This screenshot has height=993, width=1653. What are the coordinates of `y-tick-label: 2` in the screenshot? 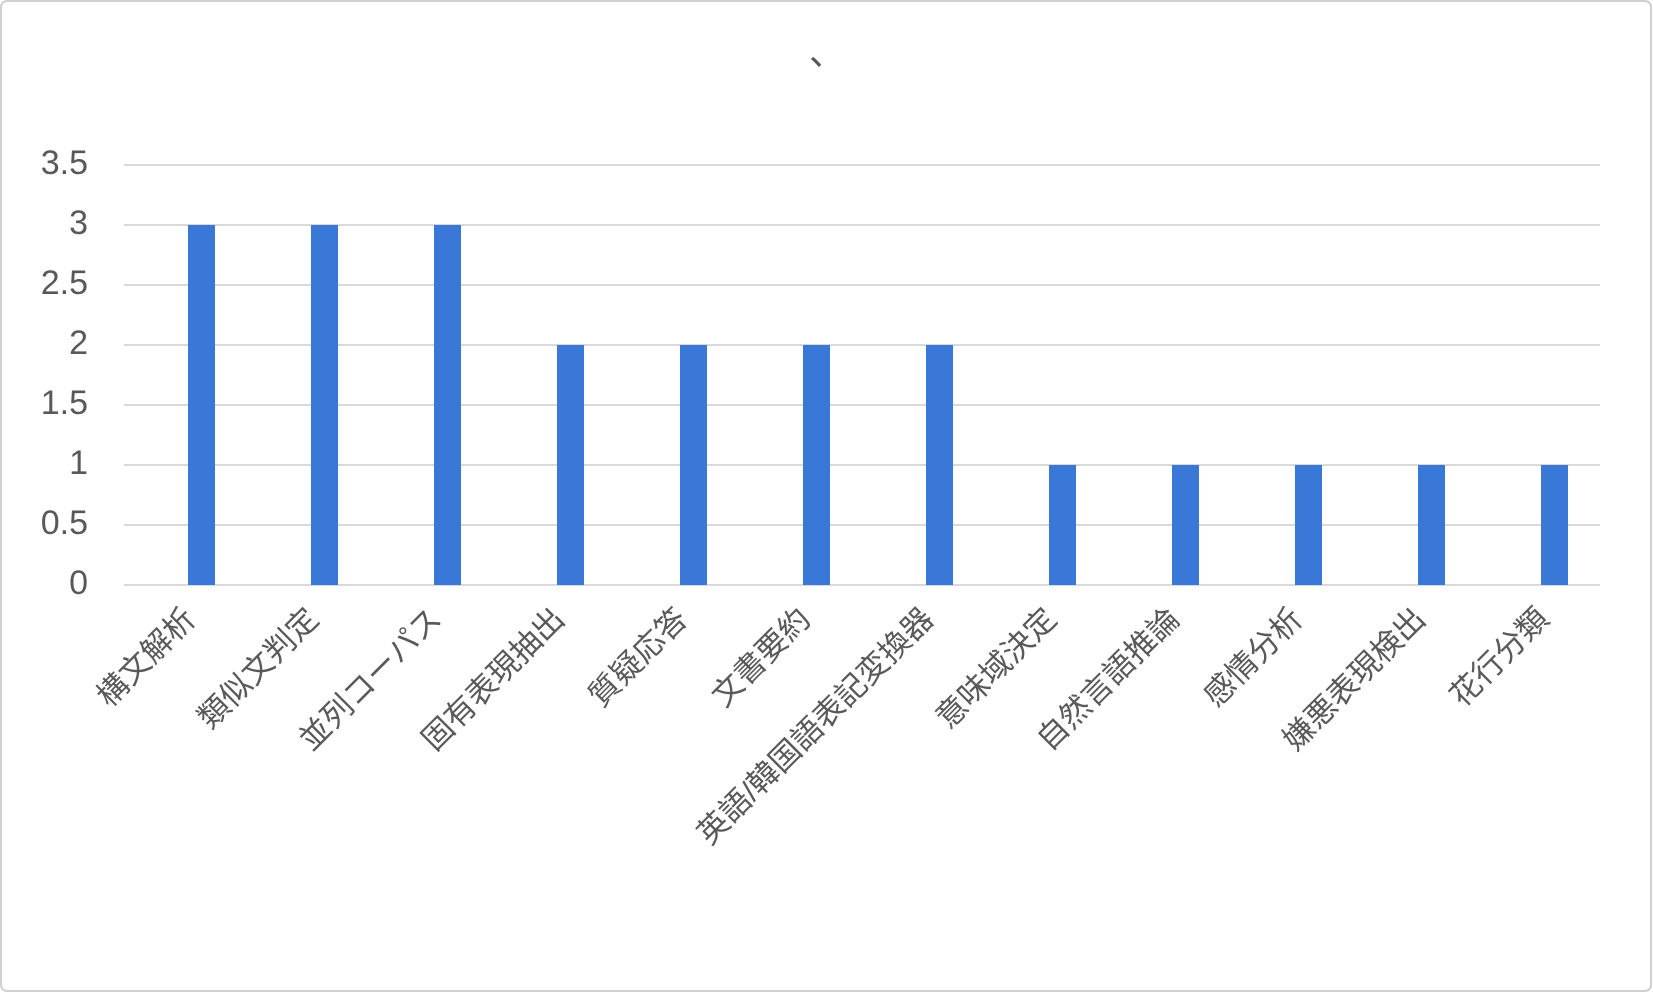 It's located at (78, 343).